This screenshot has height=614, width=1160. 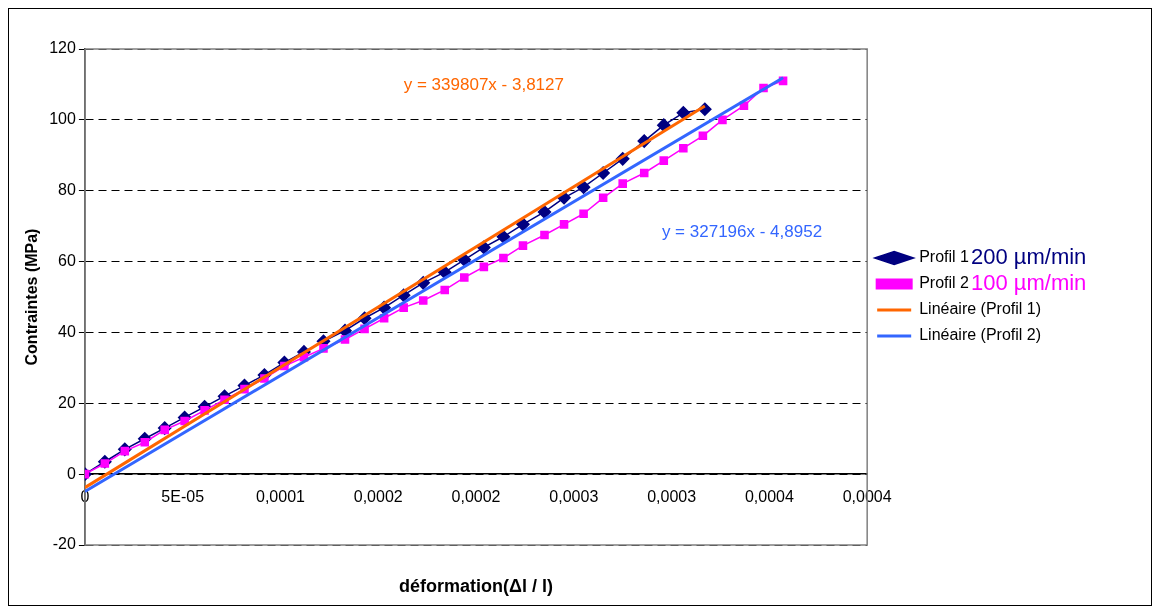 What do you see at coordinates (1028, 257) in the screenshot?
I see `text: 200 µm/min` at bounding box center [1028, 257].